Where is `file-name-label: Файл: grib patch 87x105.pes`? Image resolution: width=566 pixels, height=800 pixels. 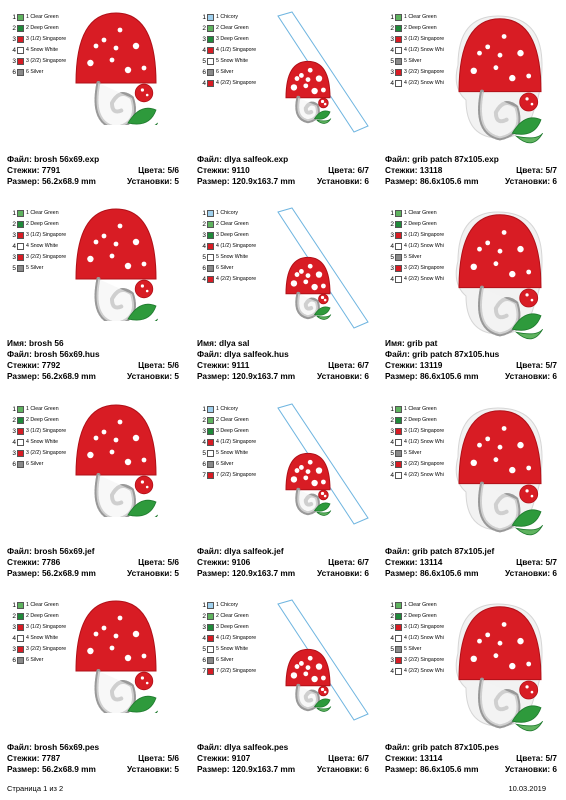 file-name-label: Файл: grib patch 87x105.pes is located at coordinates (442, 747).